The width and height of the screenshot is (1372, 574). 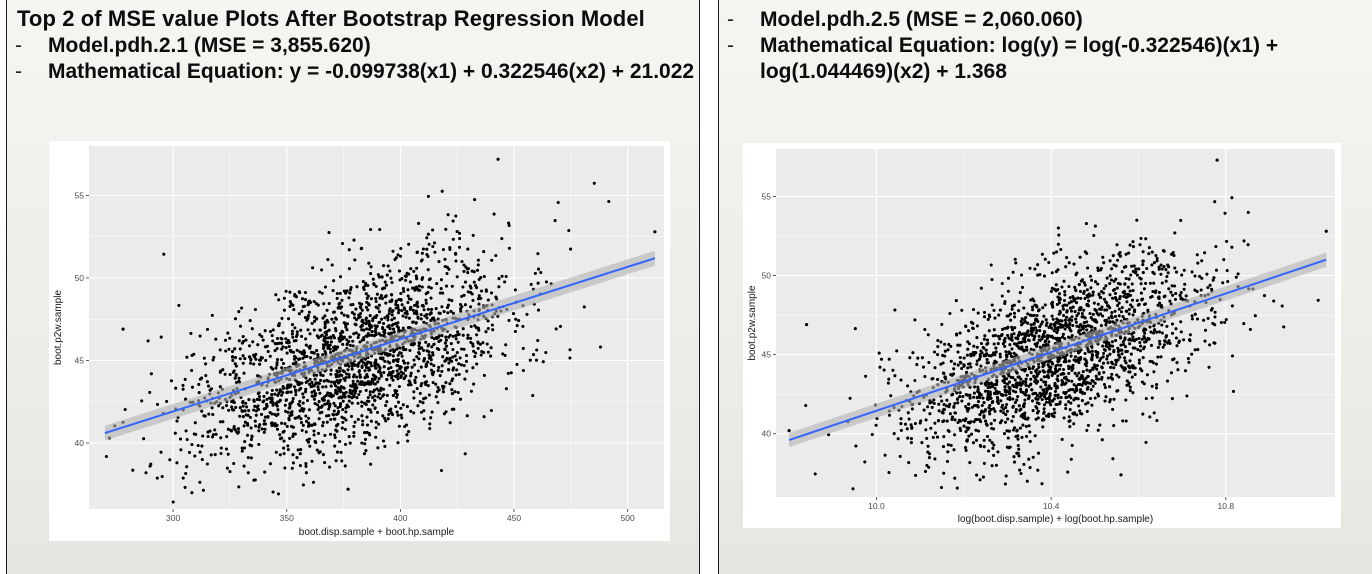 What do you see at coordinates (287, 518) in the screenshot?
I see `x-tick-label: 350` at bounding box center [287, 518].